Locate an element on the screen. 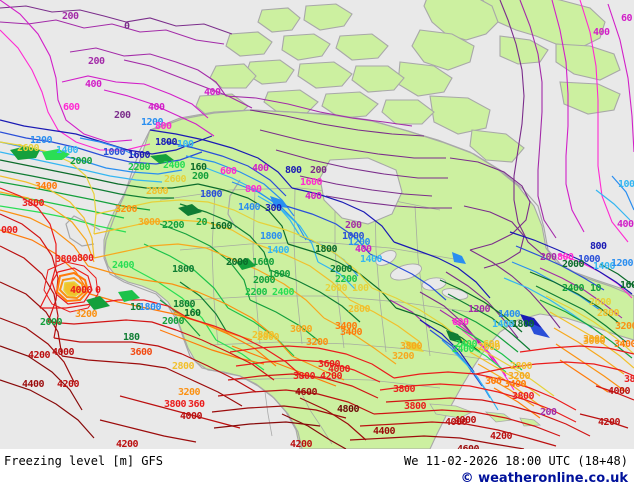 The image size is (634, 490). contour-label: 4600 is located at coordinates (468, 447).